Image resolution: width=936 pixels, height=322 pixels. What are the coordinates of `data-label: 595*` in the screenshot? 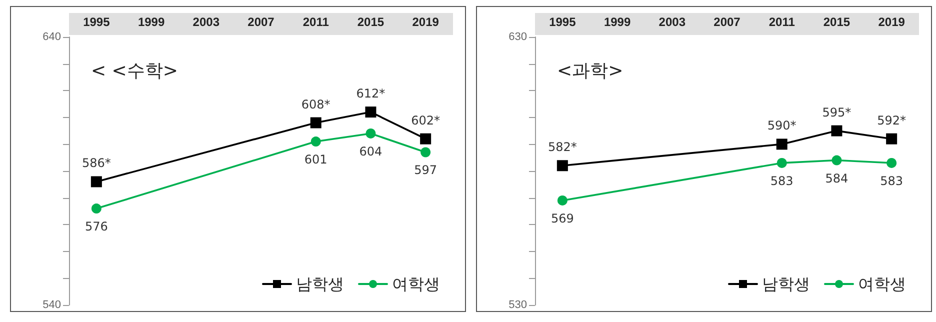 It's located at (837, 112).